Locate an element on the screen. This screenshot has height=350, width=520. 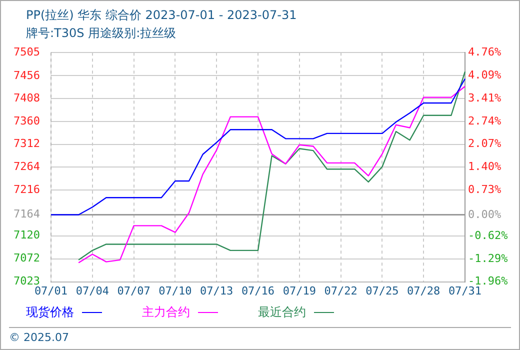
x-tick-label: 07/10 is located at coordinates (175, 291).